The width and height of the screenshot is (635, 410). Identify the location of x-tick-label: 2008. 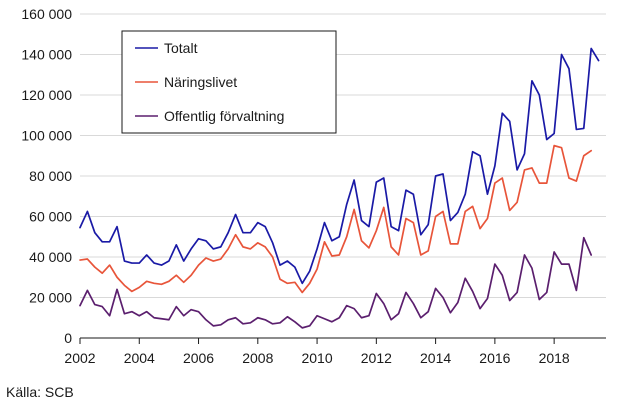
(257, 358).